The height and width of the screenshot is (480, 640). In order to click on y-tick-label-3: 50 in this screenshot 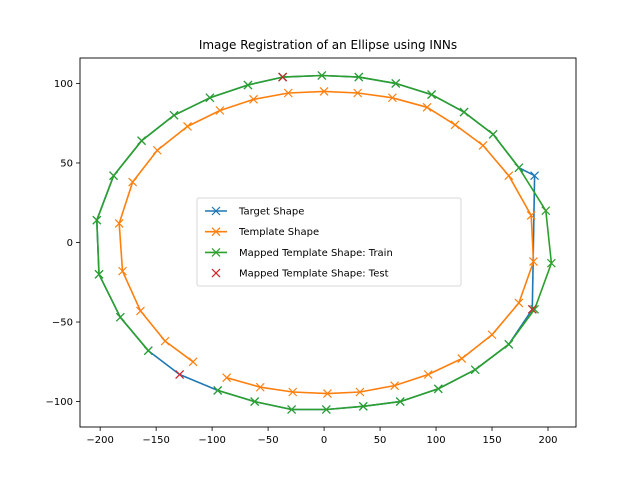, I will do `click(66, 163)`.